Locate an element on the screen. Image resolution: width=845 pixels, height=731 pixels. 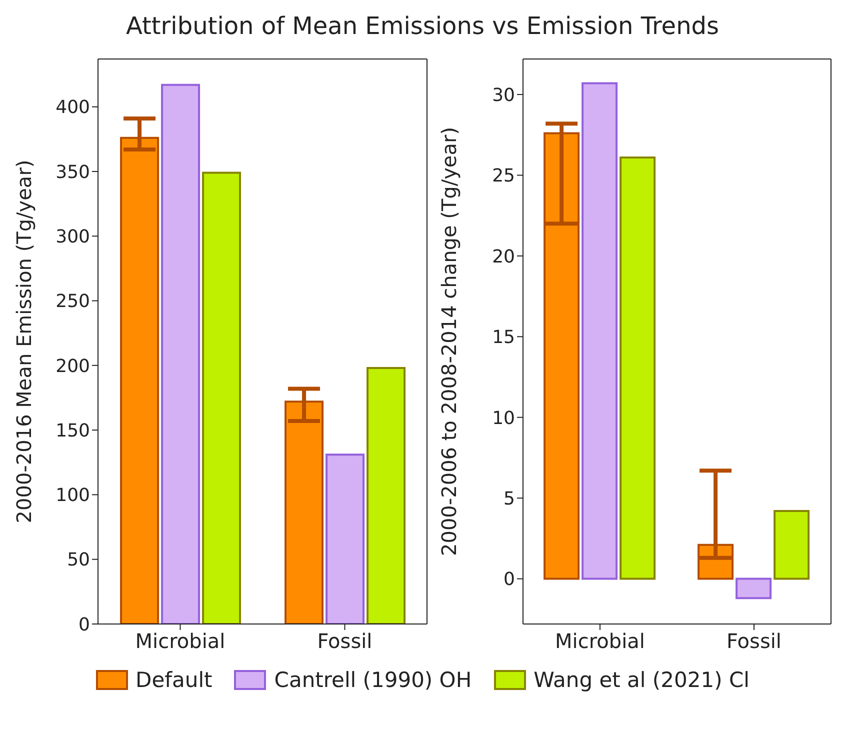
y-tick-label: 300 is located at coordinates (73, 237).